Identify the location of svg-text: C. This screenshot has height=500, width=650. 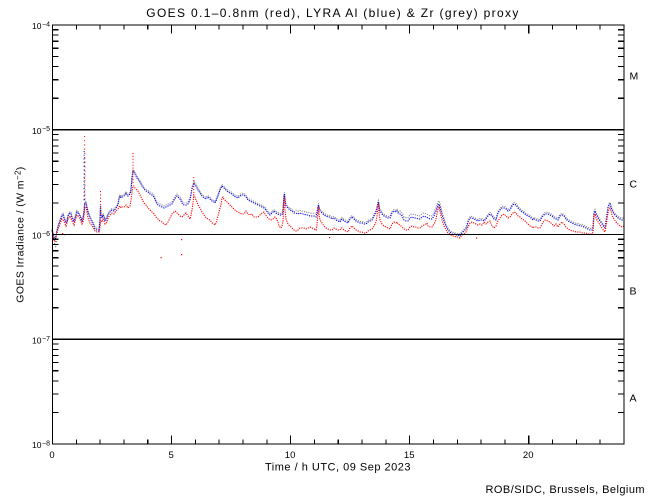
(634, 184).